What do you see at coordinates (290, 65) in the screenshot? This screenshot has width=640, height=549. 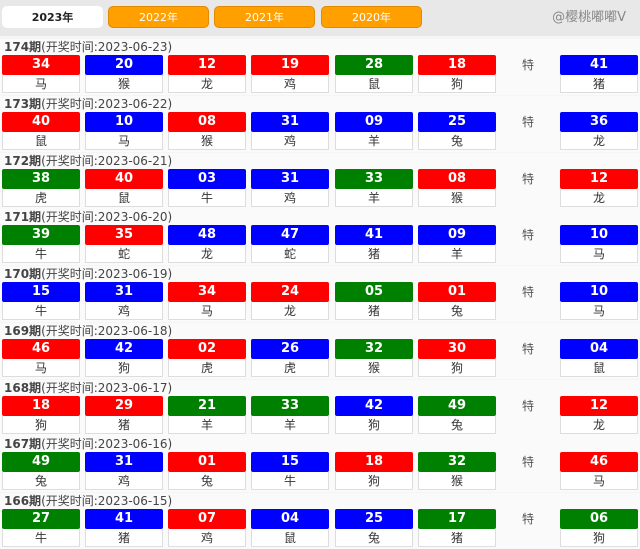 I see `ball-number: 19` at bounding box center [290, 65].